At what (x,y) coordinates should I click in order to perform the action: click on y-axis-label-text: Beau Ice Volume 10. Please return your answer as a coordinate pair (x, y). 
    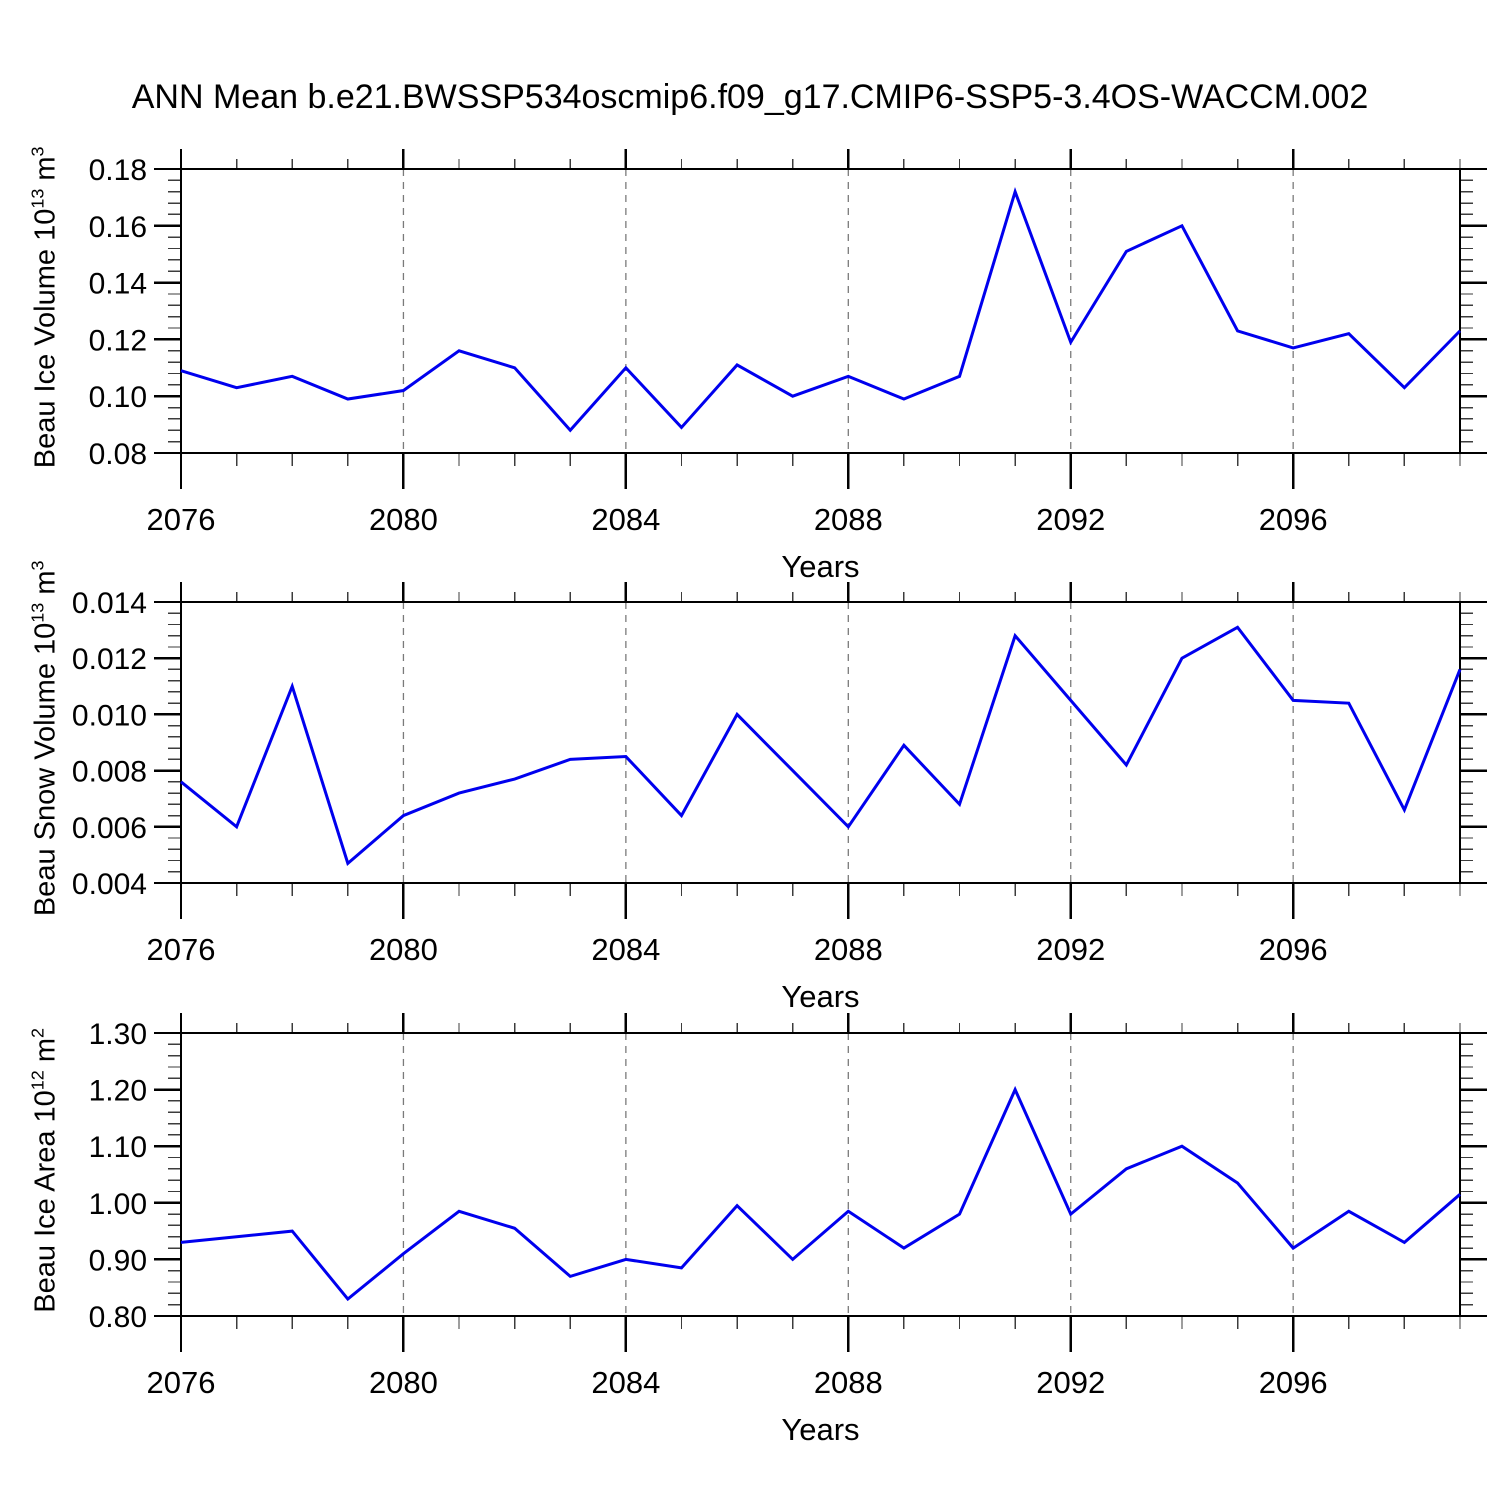
    Looking at the image, I should click on (45, 338).